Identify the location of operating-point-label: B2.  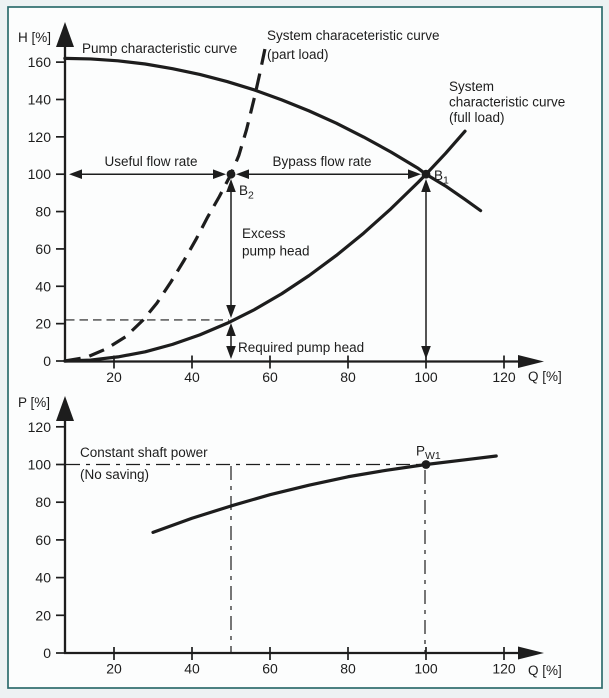
(246, 192).